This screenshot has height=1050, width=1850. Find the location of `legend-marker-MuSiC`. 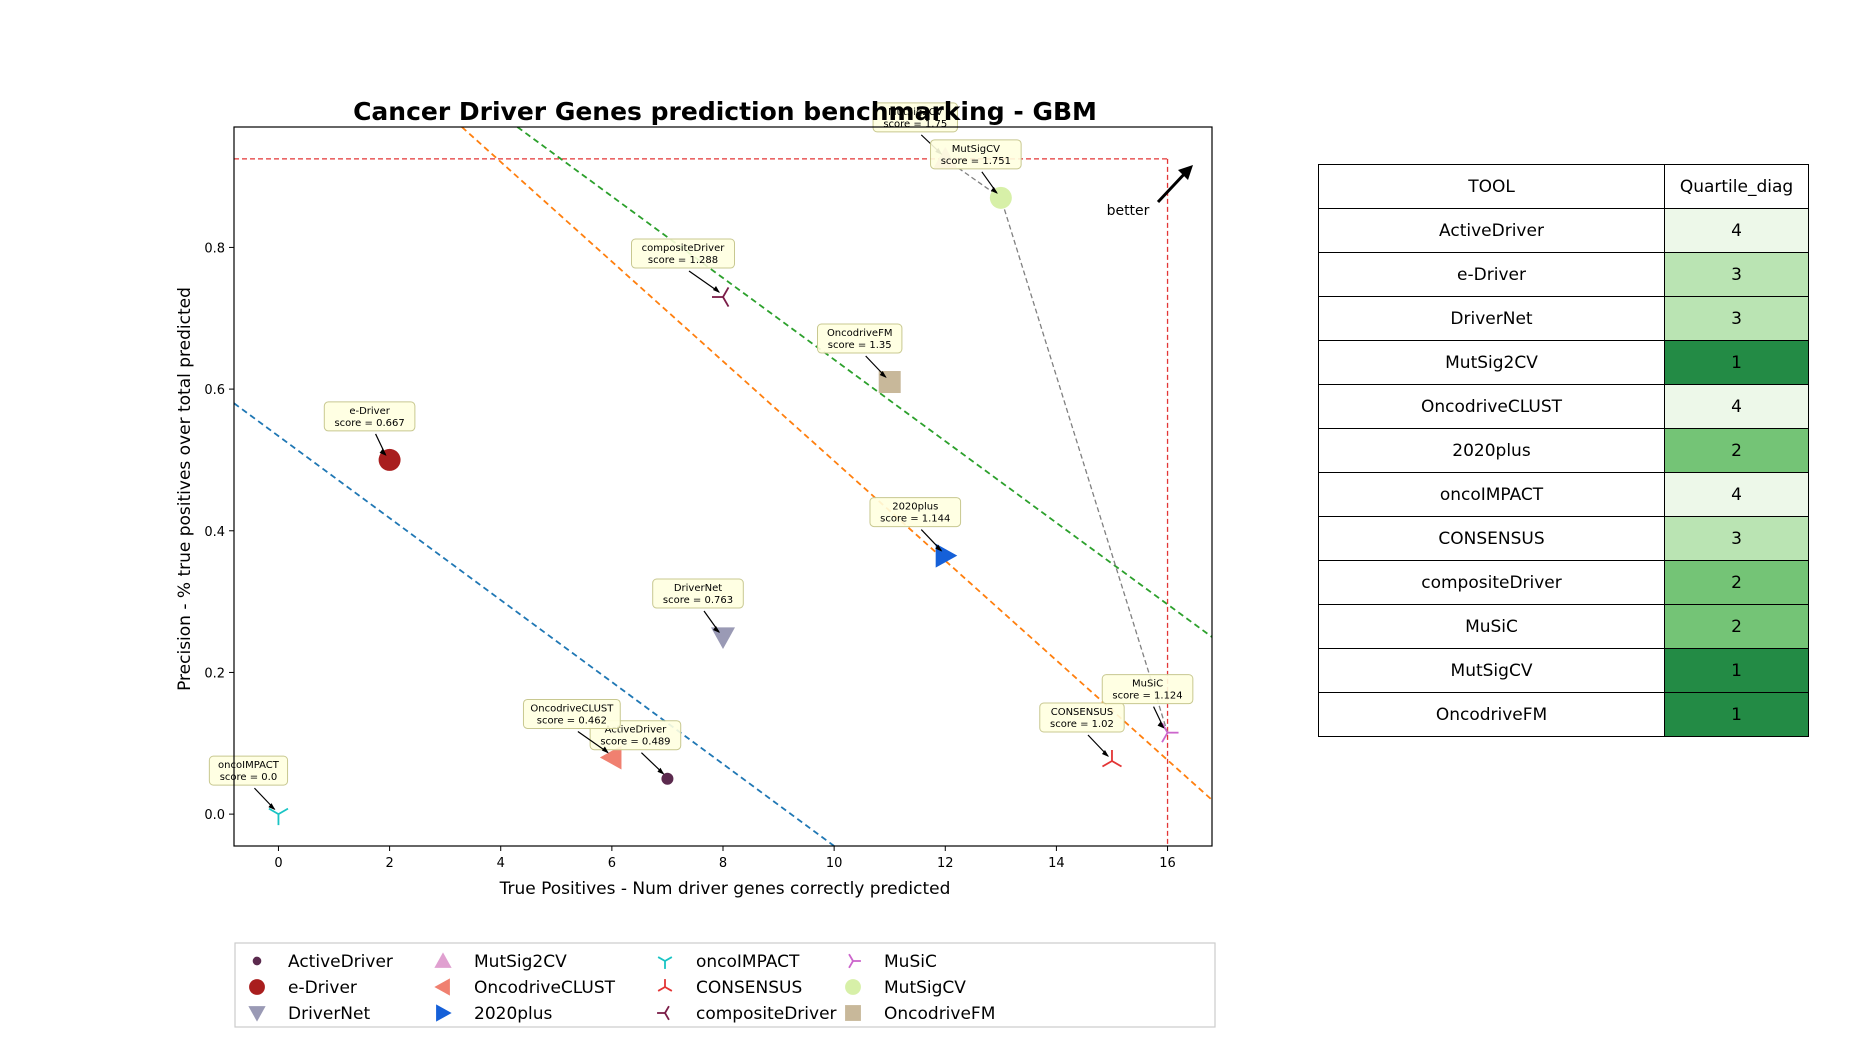

legend-marker-MuSiC is located at coordinates (854, 961).